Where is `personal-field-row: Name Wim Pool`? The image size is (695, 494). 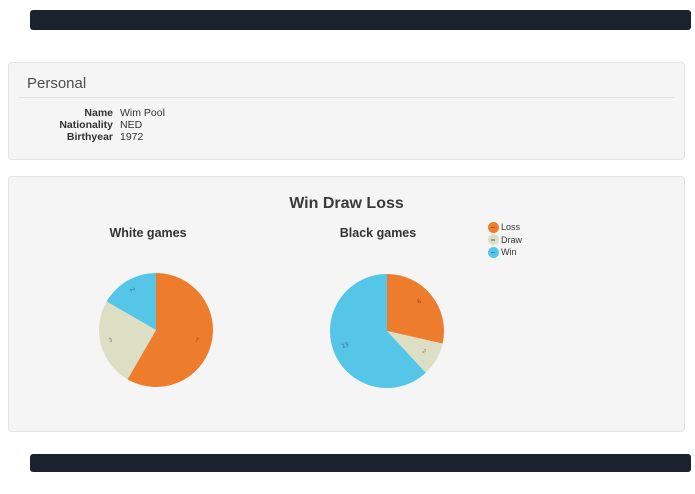 personal-field-row: Name Wim Pool is located at coordinates (346, 113).